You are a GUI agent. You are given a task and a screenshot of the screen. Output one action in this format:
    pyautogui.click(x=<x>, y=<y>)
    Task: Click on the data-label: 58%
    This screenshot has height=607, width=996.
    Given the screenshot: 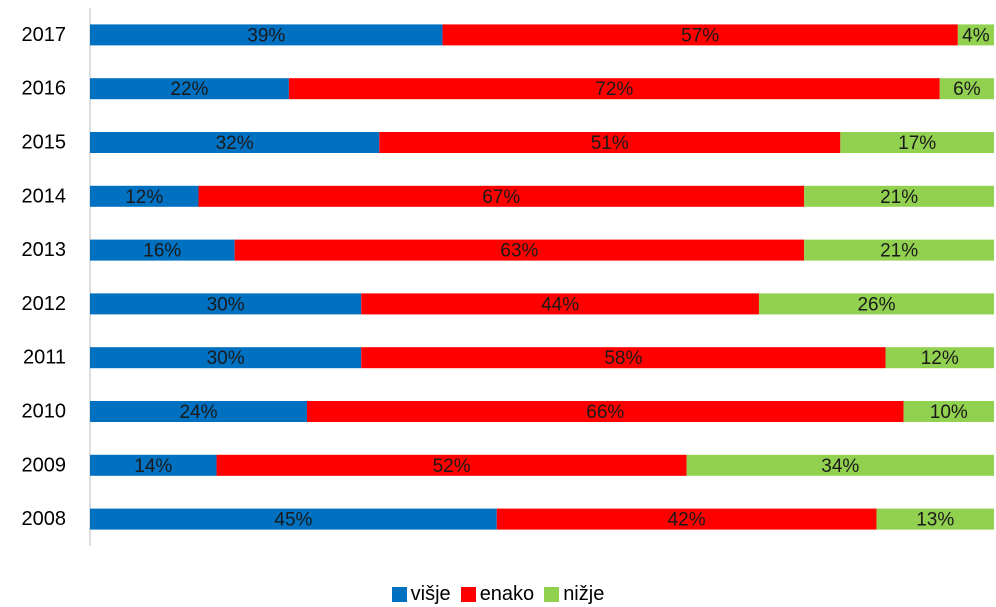 What is the action you would take?
    pyautogui.click(x=623, y=358)
    